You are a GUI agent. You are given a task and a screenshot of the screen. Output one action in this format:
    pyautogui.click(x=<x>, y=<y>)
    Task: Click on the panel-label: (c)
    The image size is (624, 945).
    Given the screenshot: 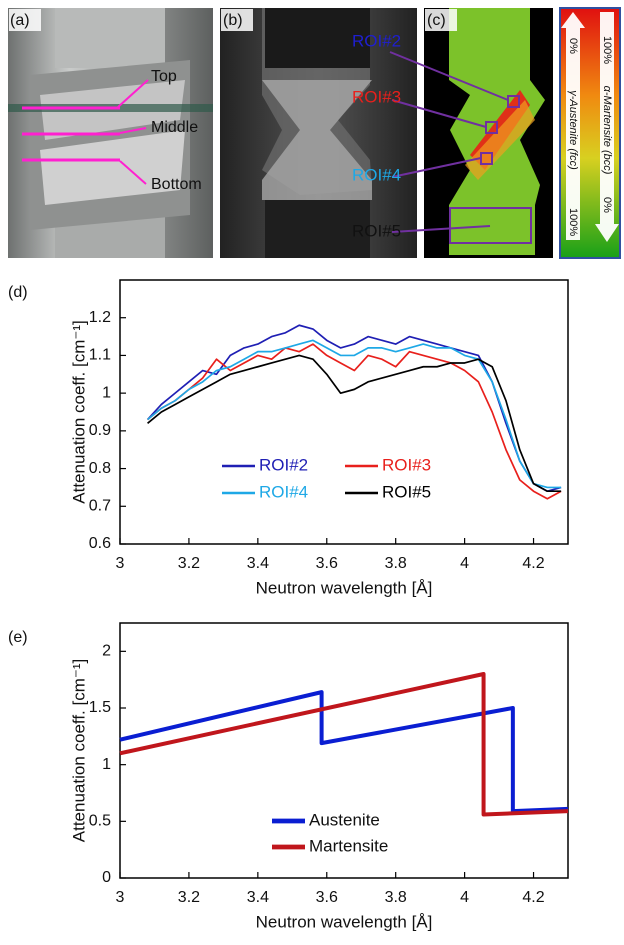 What is the action you would take?
    pyautogui.click(x=436, y=20)
    